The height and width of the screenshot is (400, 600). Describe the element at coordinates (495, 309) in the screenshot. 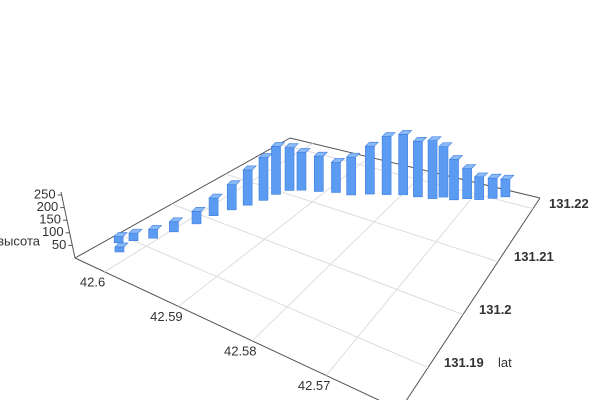

I see `y-tick-label: 131.2` at that location.